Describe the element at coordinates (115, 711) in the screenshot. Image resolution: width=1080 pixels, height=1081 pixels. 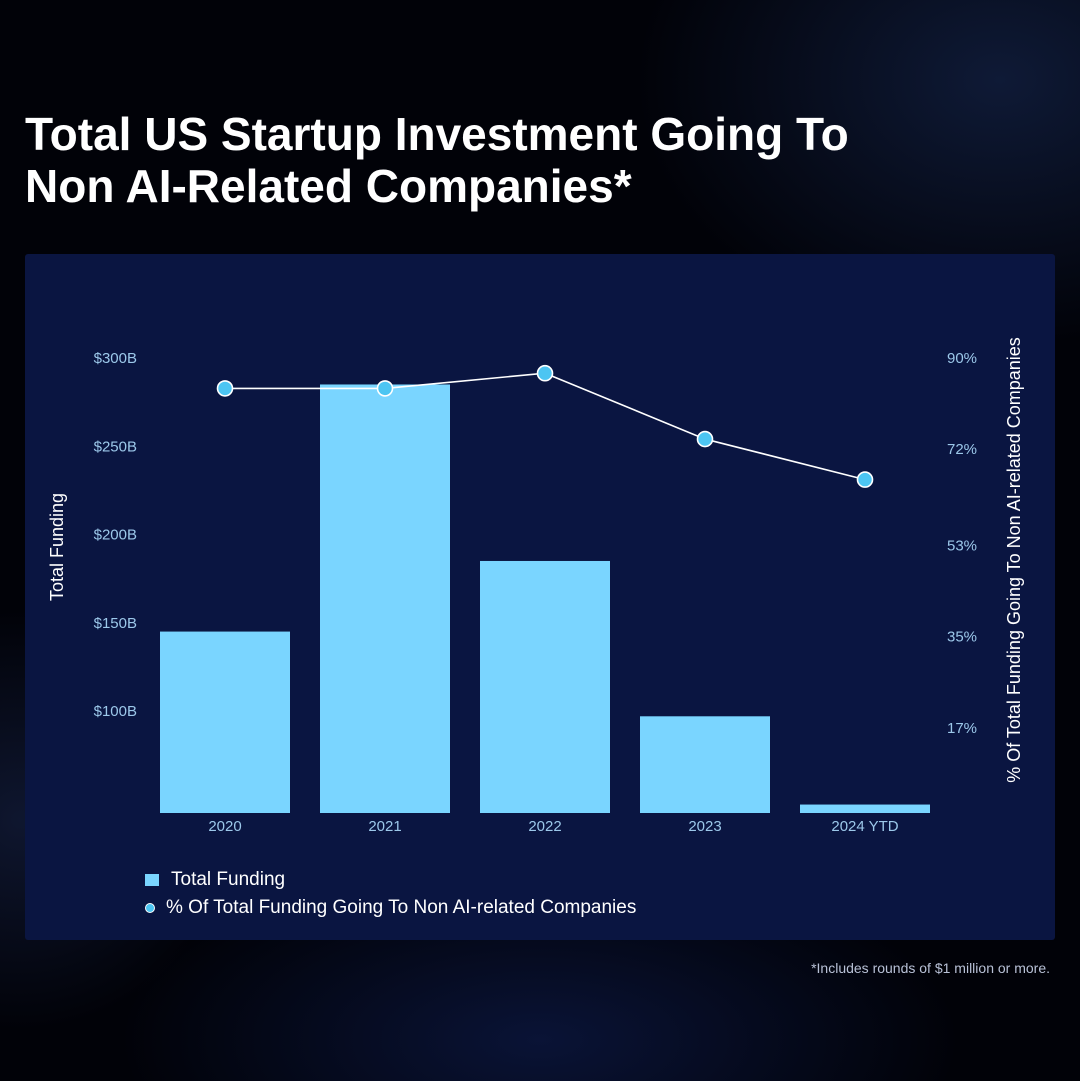
I see `y-tick-label: $100B` at that location.